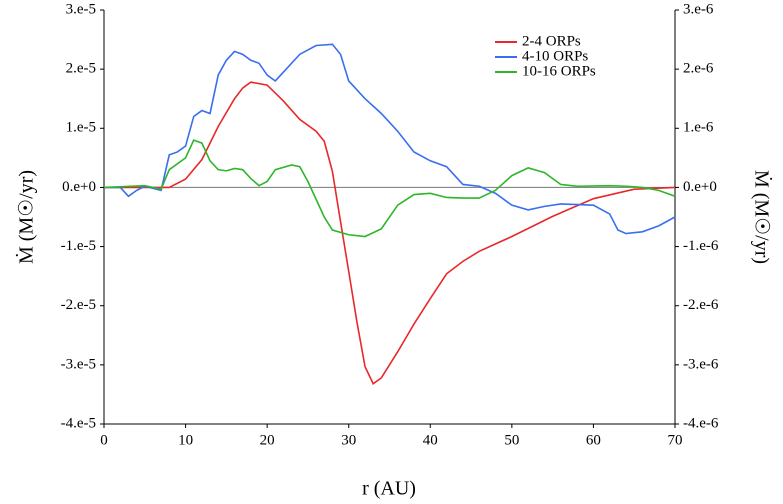 The image size is (783, 504). What do you see at coordinates (78, 305) in the screenshot?
I see `y-tick-label: -2.e-5` at bounding box center [78, 305].